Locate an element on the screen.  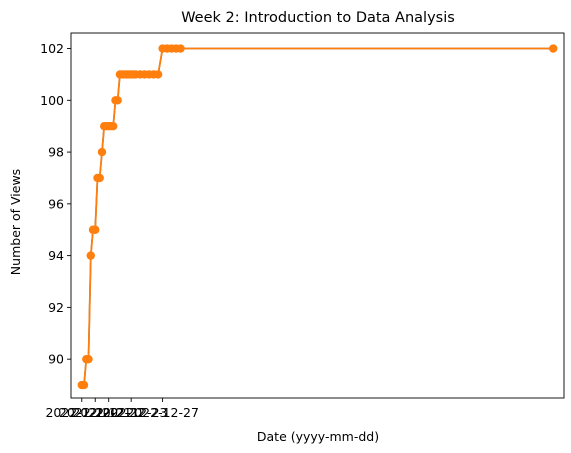
y-tick-label: 102 is located at coordinates (52, 48).